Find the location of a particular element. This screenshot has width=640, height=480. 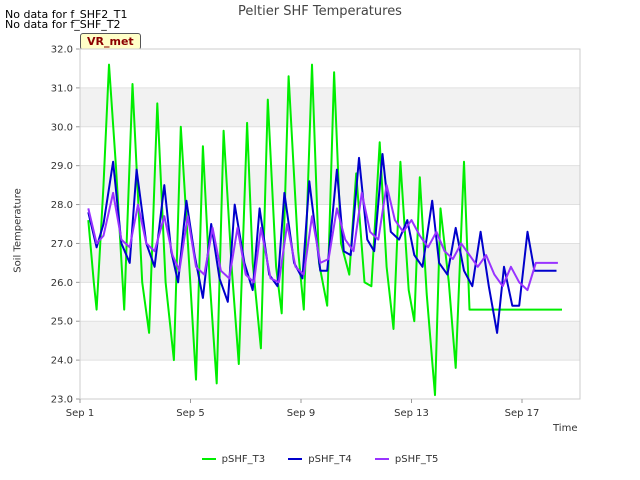

legend-label-t3: pSHF_T3 is located at coordinates (243, 459).